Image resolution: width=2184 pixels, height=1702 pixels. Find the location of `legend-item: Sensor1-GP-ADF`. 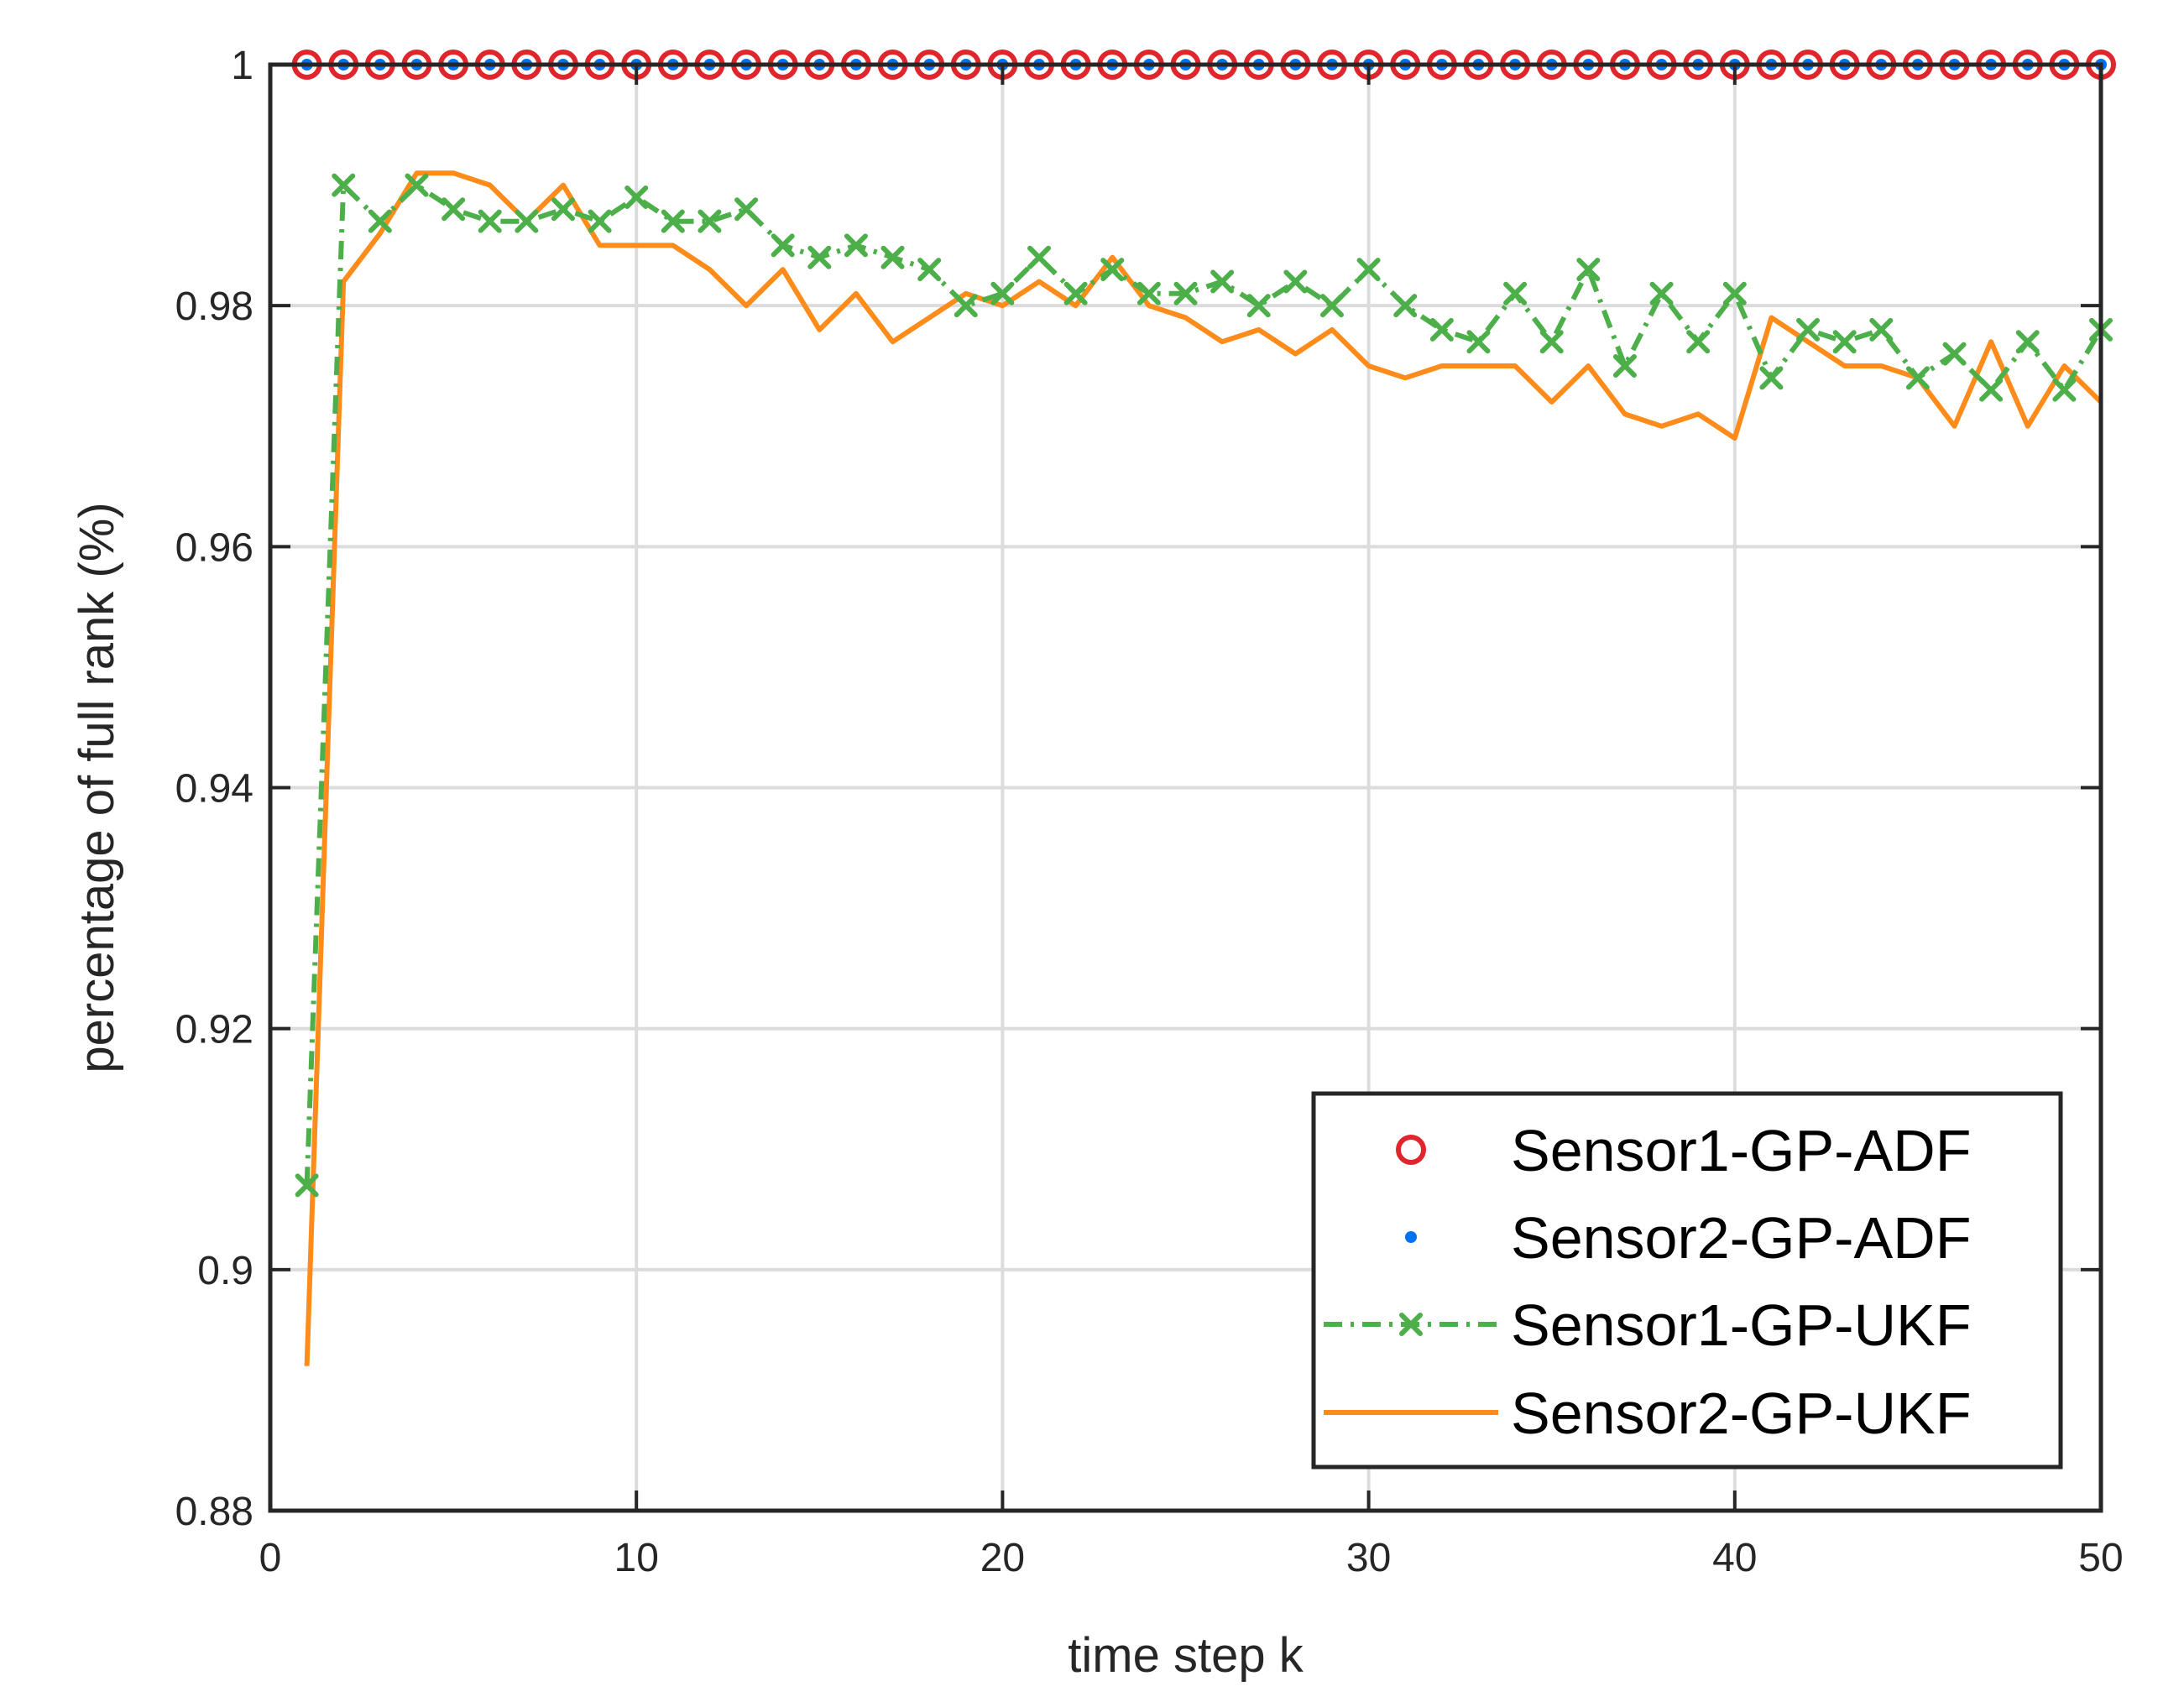

legend-item: Sensor1-GP-ADF is located at coordinates (1683, 1150).